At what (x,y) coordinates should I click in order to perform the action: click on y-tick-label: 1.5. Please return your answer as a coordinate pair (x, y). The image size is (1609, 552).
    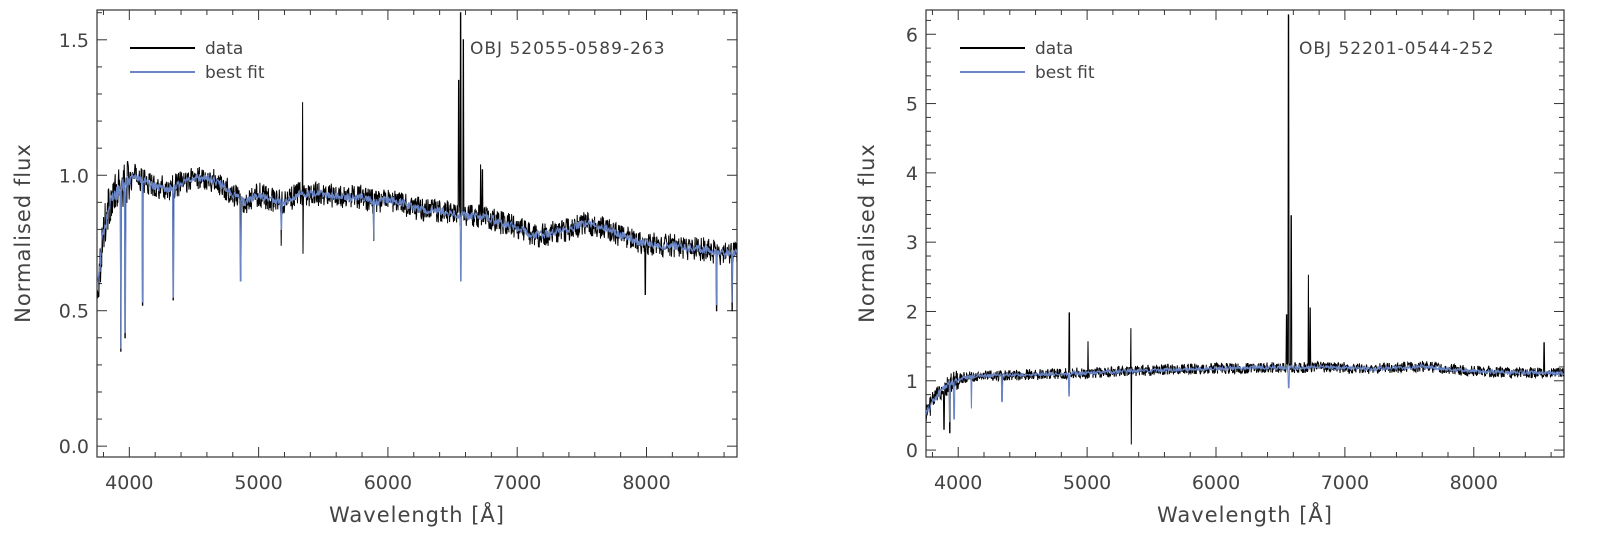
    Looking at the image, I should click on (74, 41).